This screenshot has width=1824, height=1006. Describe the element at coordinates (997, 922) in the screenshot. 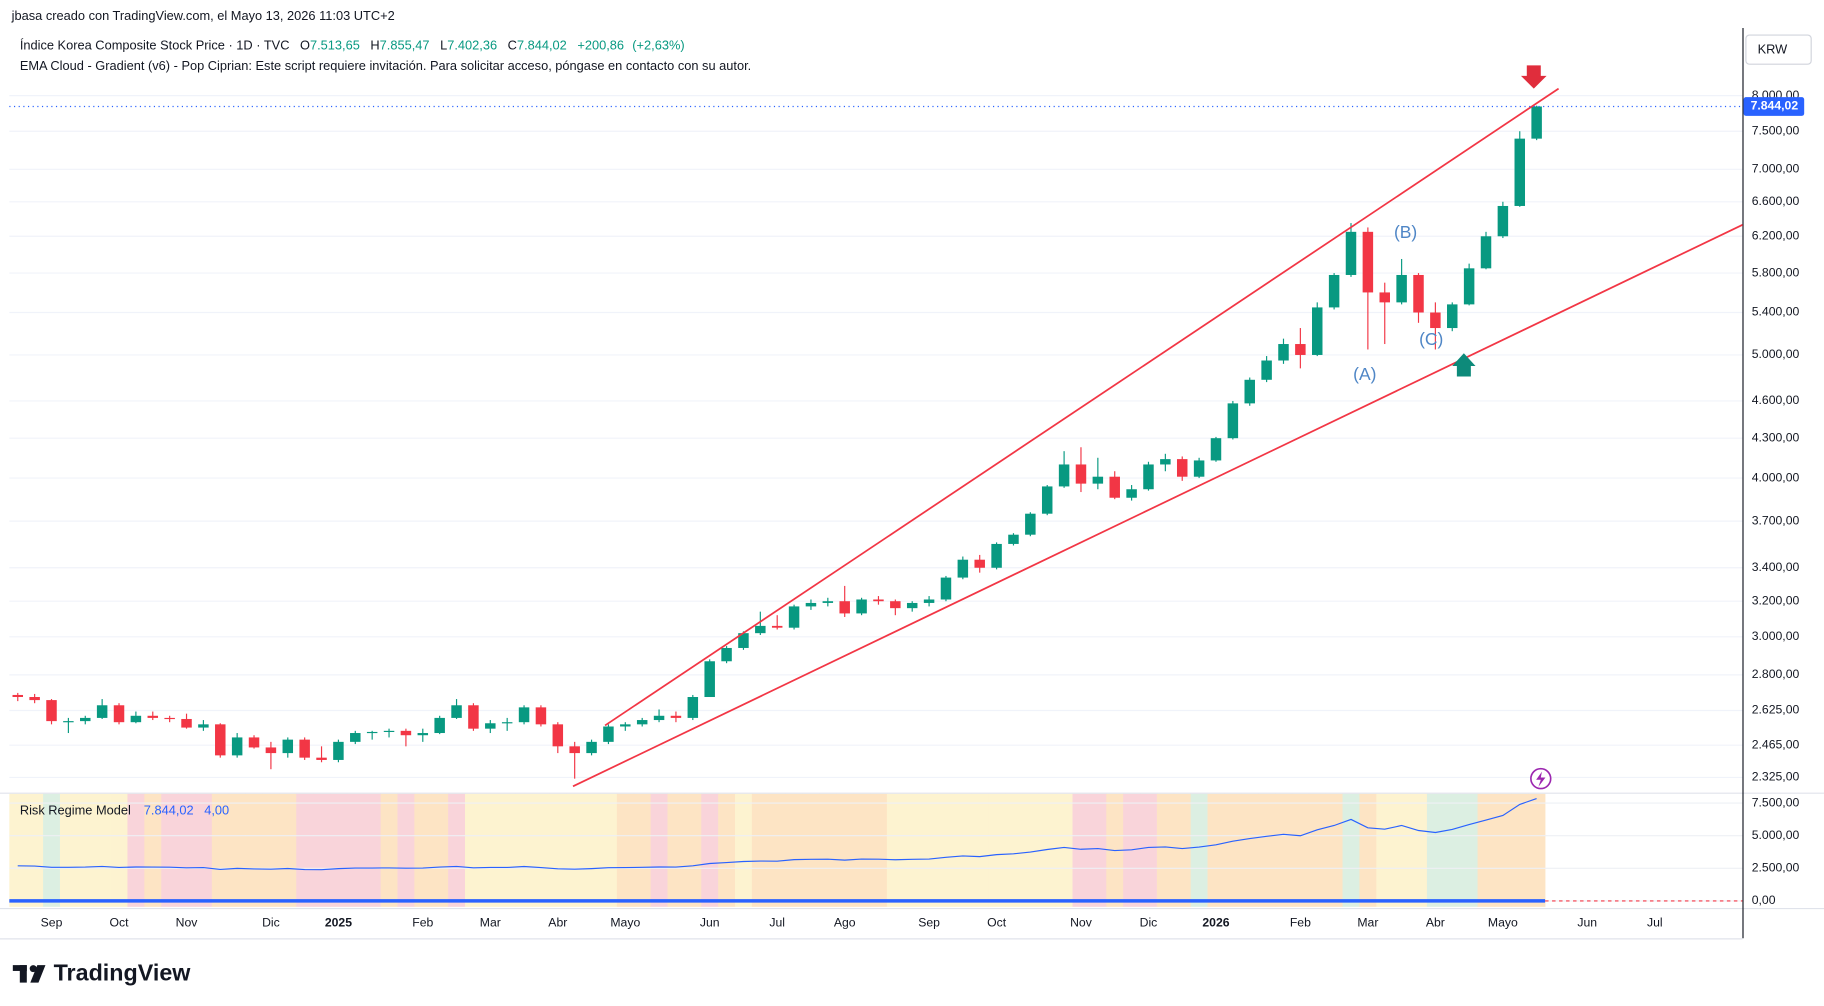

I see `x-tick-label: Oct` at that location.